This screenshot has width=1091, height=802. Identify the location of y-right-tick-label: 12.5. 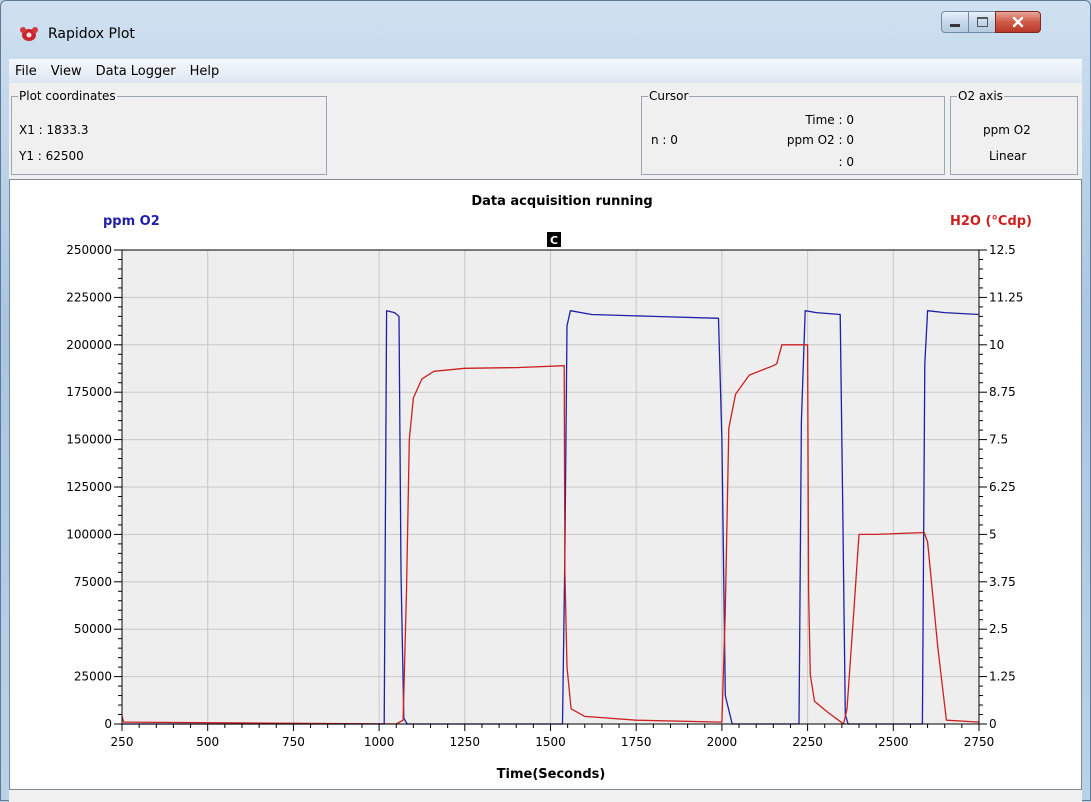
(1002, 250).